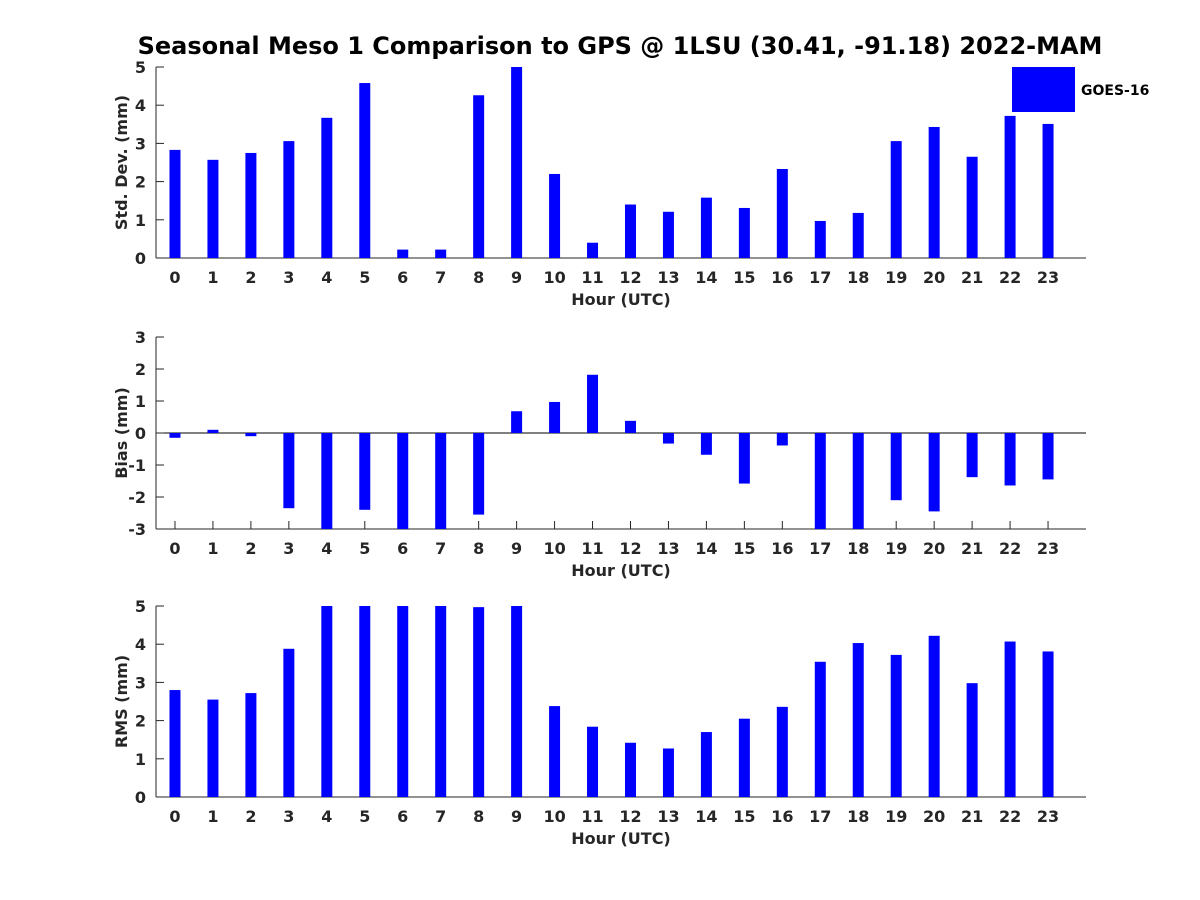 The width and height of the screenshot is (1200, 900). I want to click on x-tick-label: 16, so click(782, 816).